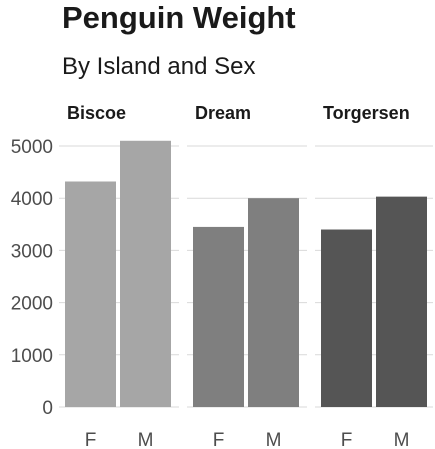 This screenshot has width=435, height=449. I want to click on chart-title: Penguin Weight, so click(179, 17).